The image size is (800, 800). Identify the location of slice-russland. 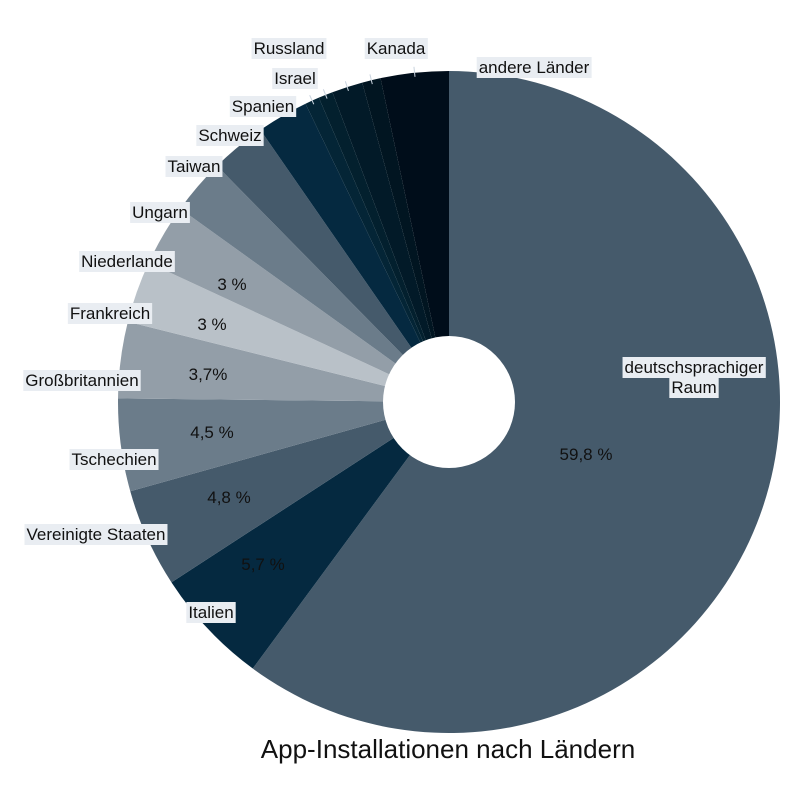
(390, 242).